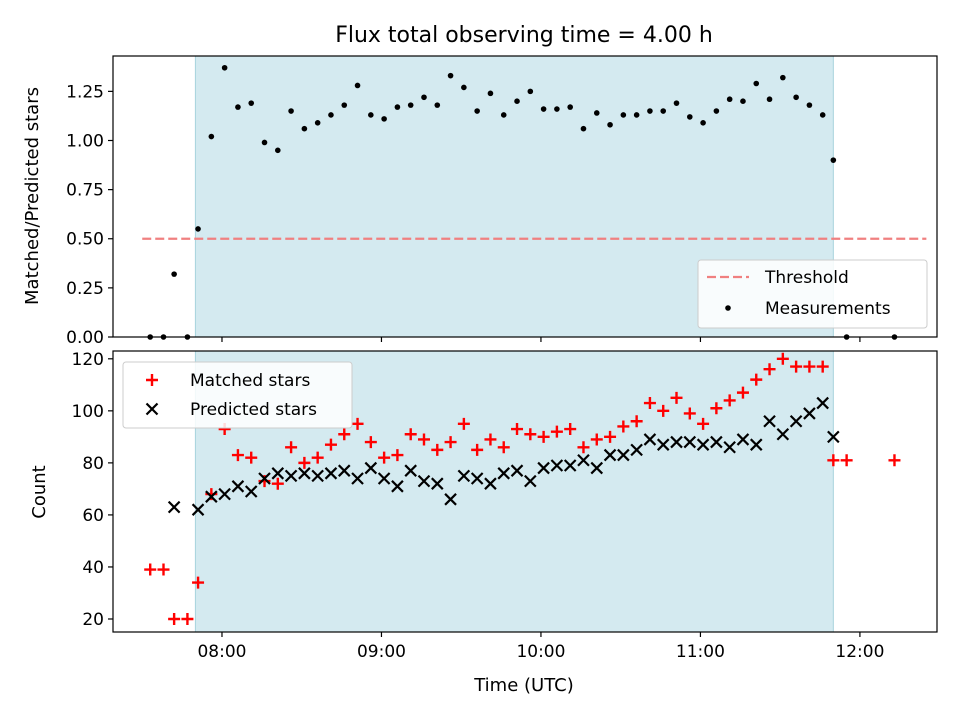 Image resolution: width=960 pixels, height=720 pixels. What do you see at coordinates (93, 516) in the screenshot?
I see `y-tick-label: 60` at bounding box center [93, 516].